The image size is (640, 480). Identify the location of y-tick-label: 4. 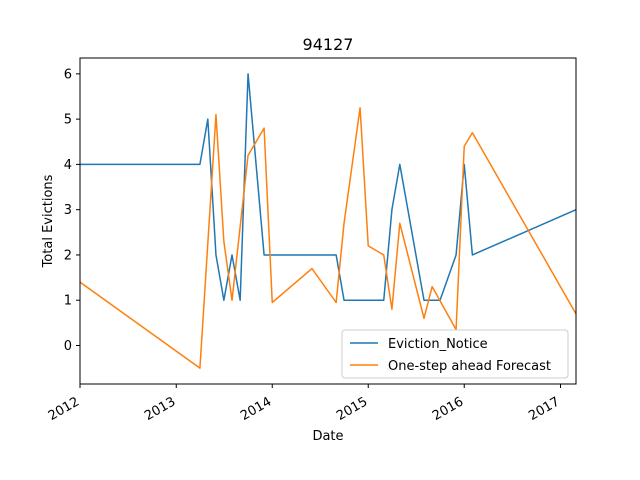
(68, 165).